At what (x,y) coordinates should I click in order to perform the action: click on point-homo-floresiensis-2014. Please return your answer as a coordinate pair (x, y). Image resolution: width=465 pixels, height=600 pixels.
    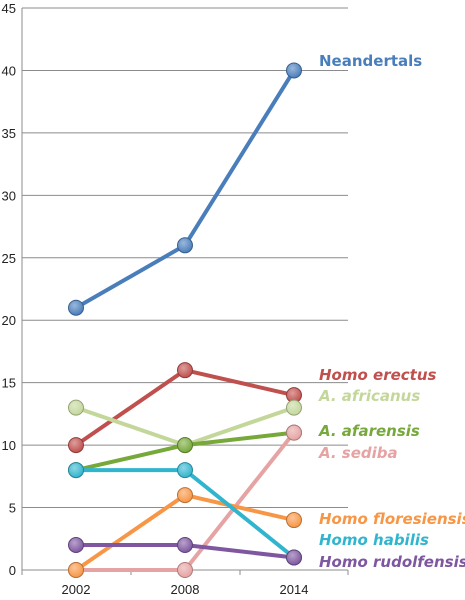
    Looking at the image, I should click on (294, 520).